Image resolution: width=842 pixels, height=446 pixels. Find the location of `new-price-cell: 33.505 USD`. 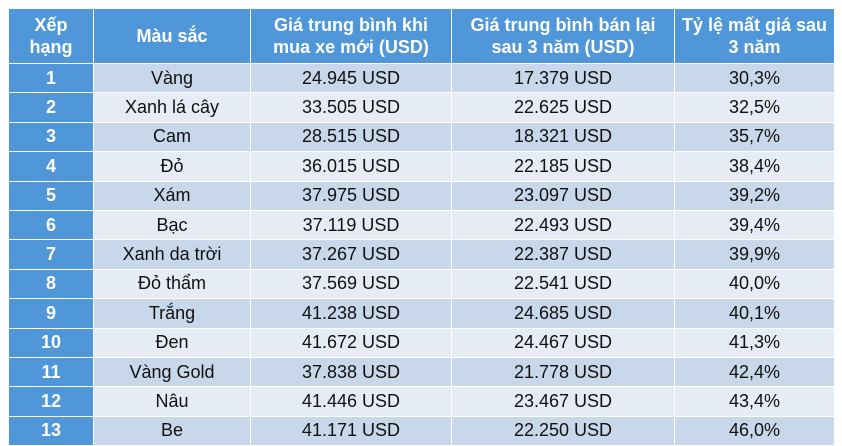

new-price-cell: 33.505 USD is located at coordinates (351, 107).